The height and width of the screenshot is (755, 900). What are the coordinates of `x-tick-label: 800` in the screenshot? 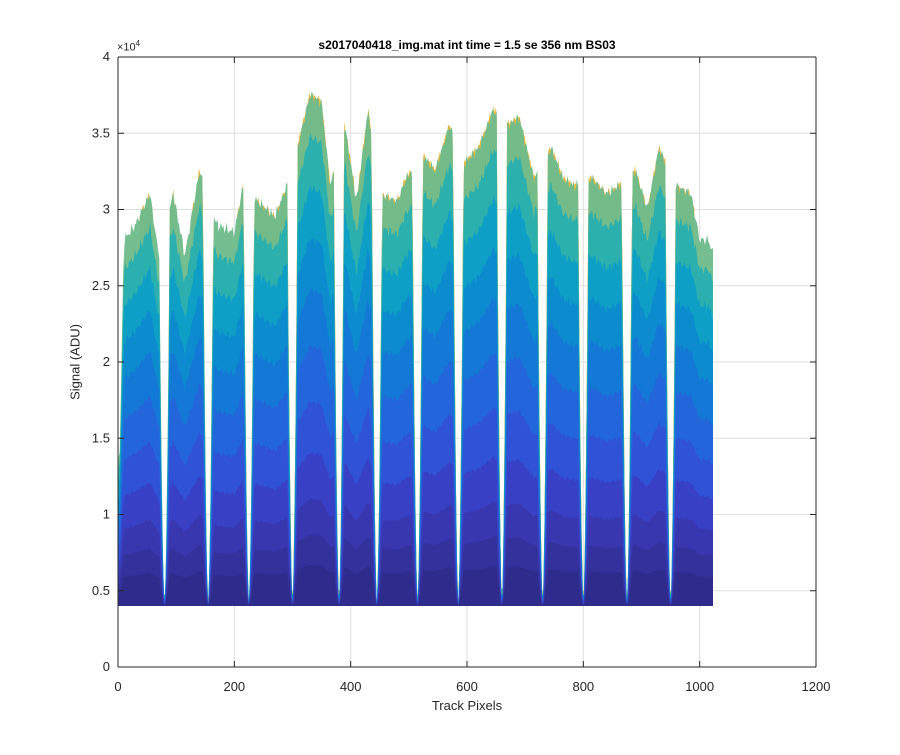 It's located at (583, 686).